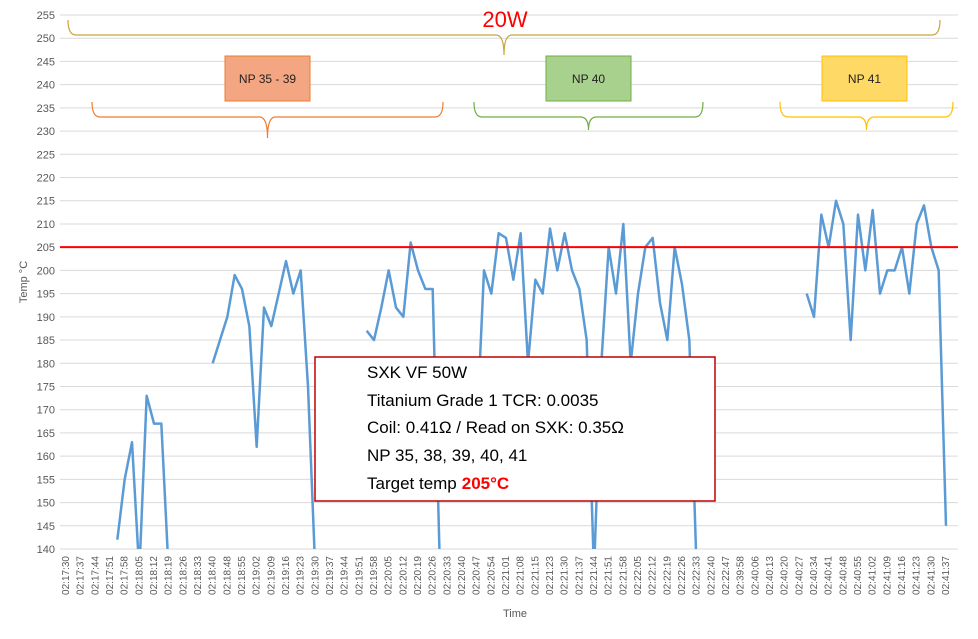 This screenshot has height=639, width=978. I want to click on x-tick-label: 02:19:51, so click(359, 575).